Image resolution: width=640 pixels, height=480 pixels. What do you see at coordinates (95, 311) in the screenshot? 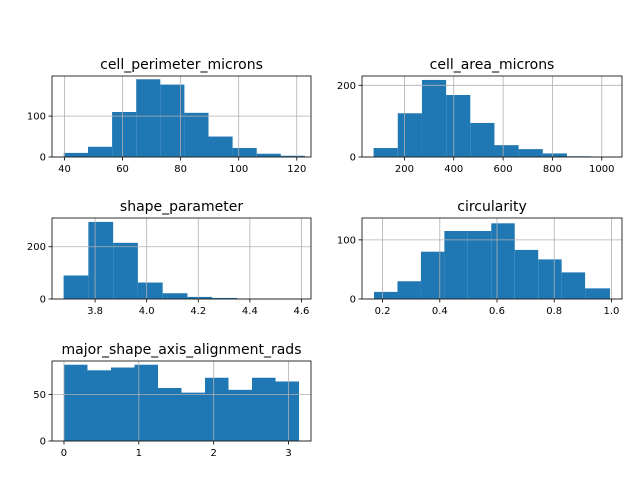
I see `x-tick-label: 3.8` at bounding box center [95, 311].